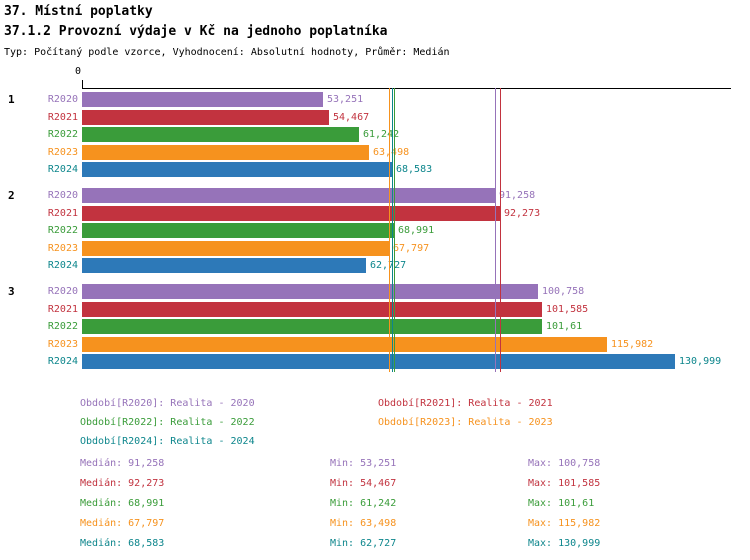 The height and width of the screenshot is (560, 750). Describe the element at coordinates (11, 99) in the screenshot. I see `group-label: 1` at that location.